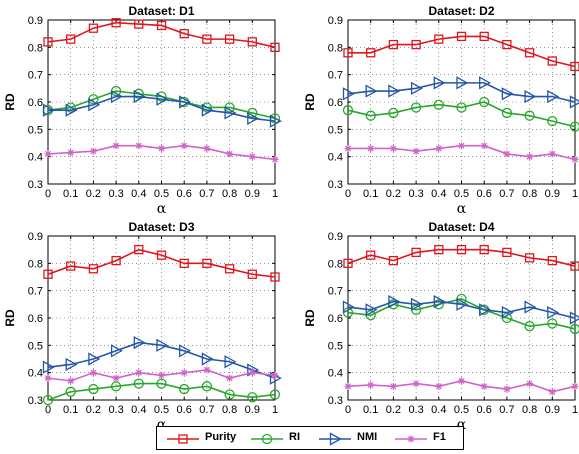 The width and height of the screenshot is (579, 454). What do you see at coordinates (461, 51) in the screenshot?
I see `series-purity` at bounding box center [461, 51].